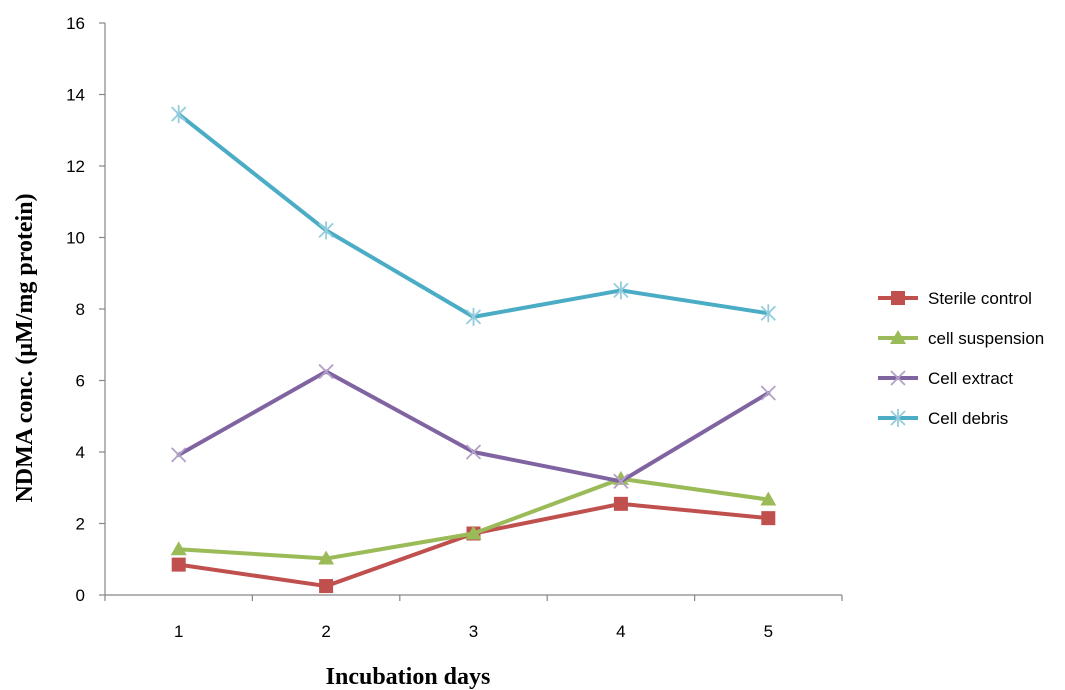 This screenshot has height=690, width=1065. I want to click on y-tick-label: 6, so click(80, 381).